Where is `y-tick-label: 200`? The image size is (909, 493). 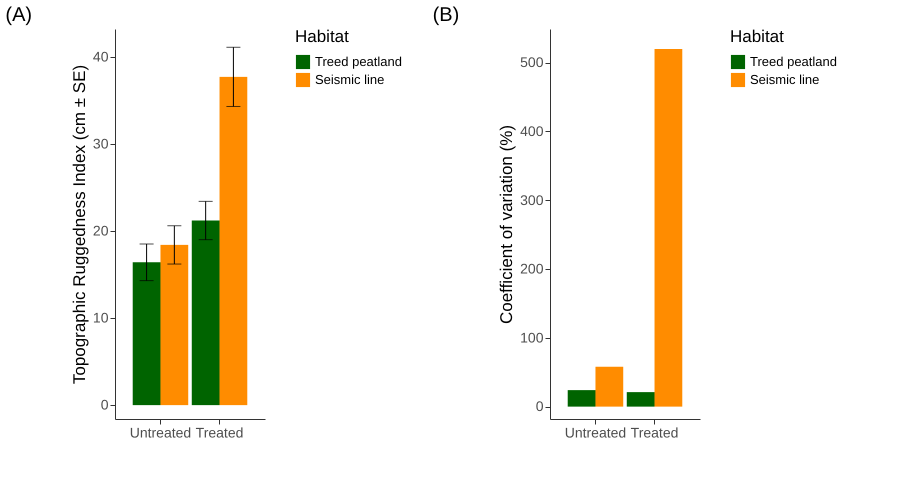
y-tick-label: 200 is located at coordinates (532, 268).